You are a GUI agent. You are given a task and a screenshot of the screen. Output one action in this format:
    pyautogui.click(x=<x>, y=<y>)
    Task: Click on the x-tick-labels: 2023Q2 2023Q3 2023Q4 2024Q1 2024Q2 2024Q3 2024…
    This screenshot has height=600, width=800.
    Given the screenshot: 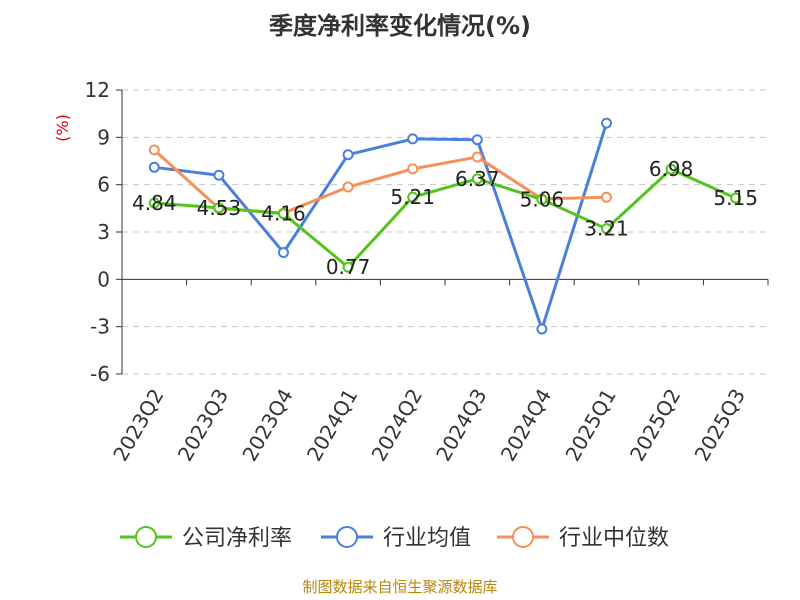 What is the action you would take?
    pyautogui.click(x=429, y=425)
    